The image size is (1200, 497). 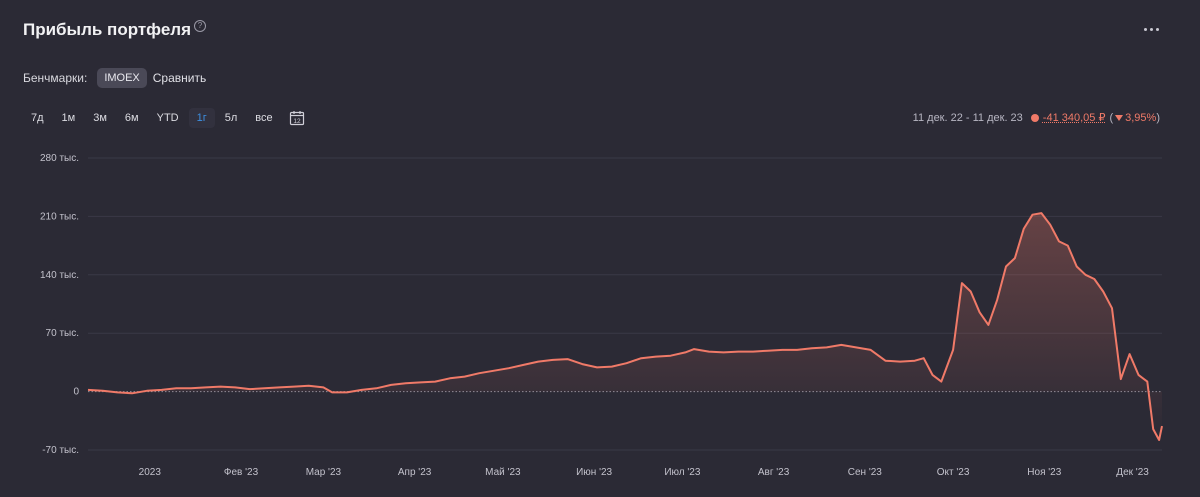 I want to click on page-title: Прибыль портфеля ?, so click(x=115, y=30).